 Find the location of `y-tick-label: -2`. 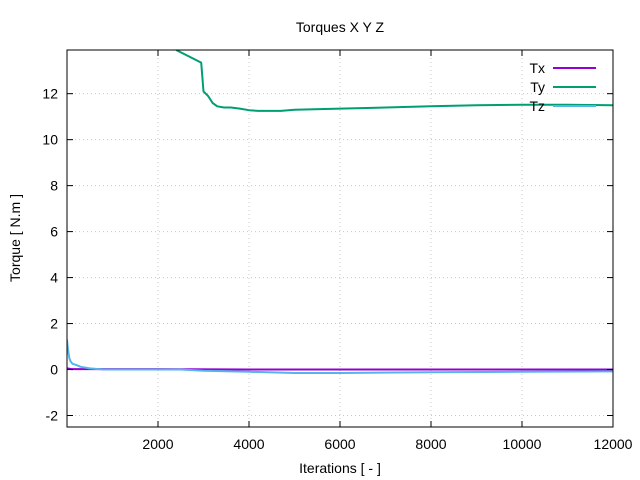

y-tick-label: -2 is located at coordinates (52, 416).